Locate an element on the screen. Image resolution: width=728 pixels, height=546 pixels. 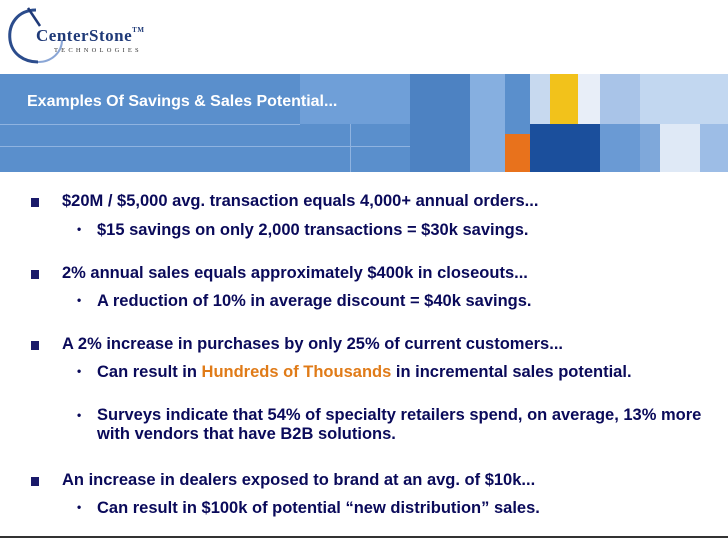
logo-swoosh-icon is located at coordinates (35, 35).